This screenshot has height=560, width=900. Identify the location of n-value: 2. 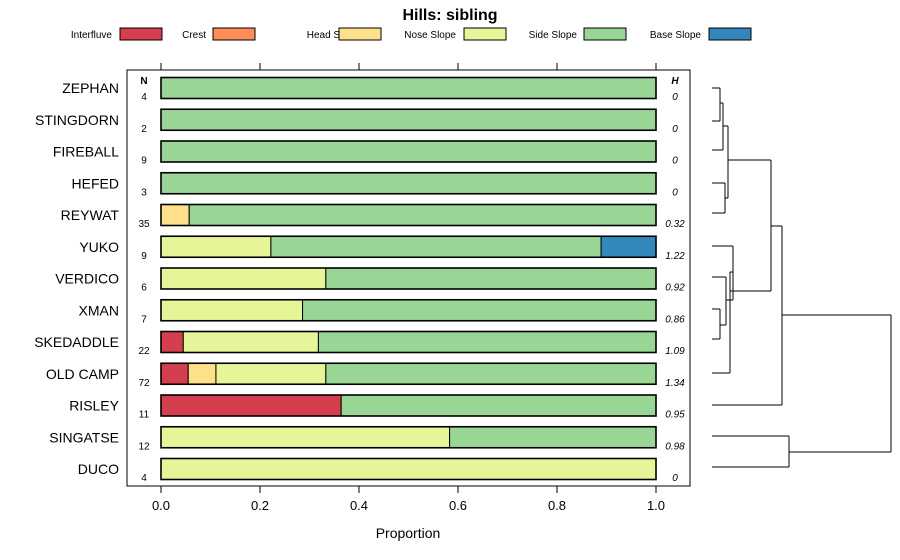
(144, 129).